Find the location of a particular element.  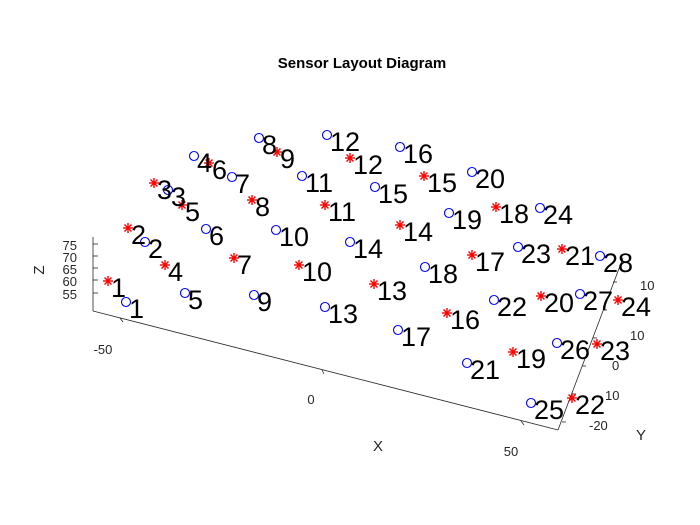

star-point-label: 3 is located at coordinates (164, 190).